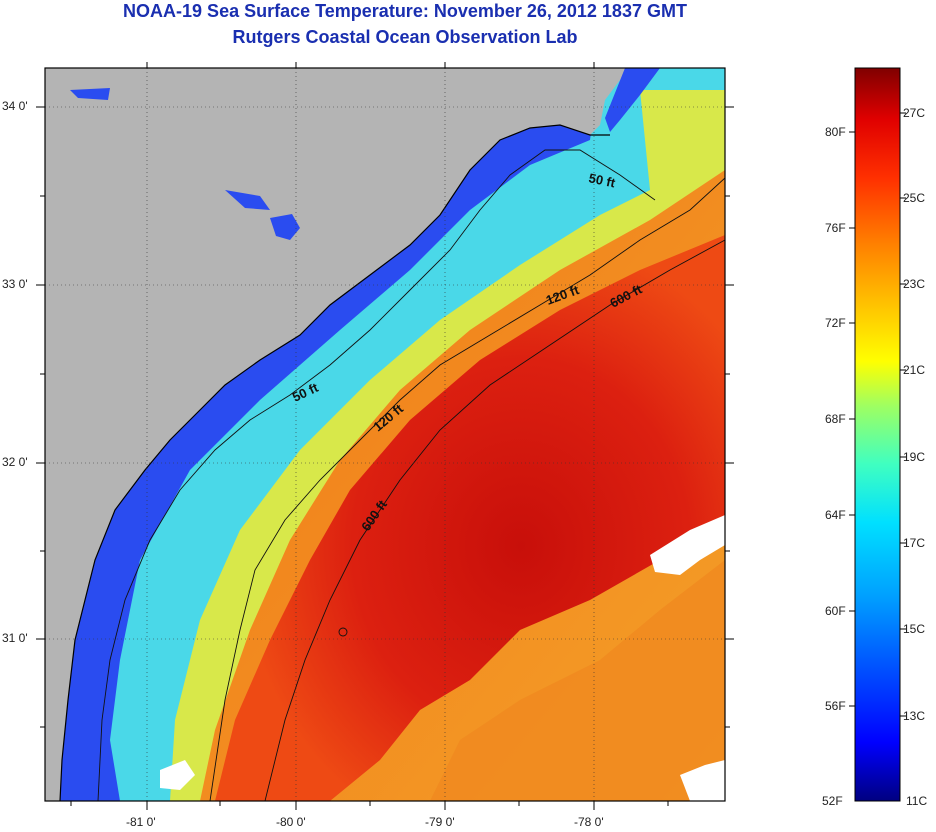  What do you see at coordinates (835, 611) in the screenshot?
I see `colorbar-label-60F: 60F` at bounding box center [835, 611].